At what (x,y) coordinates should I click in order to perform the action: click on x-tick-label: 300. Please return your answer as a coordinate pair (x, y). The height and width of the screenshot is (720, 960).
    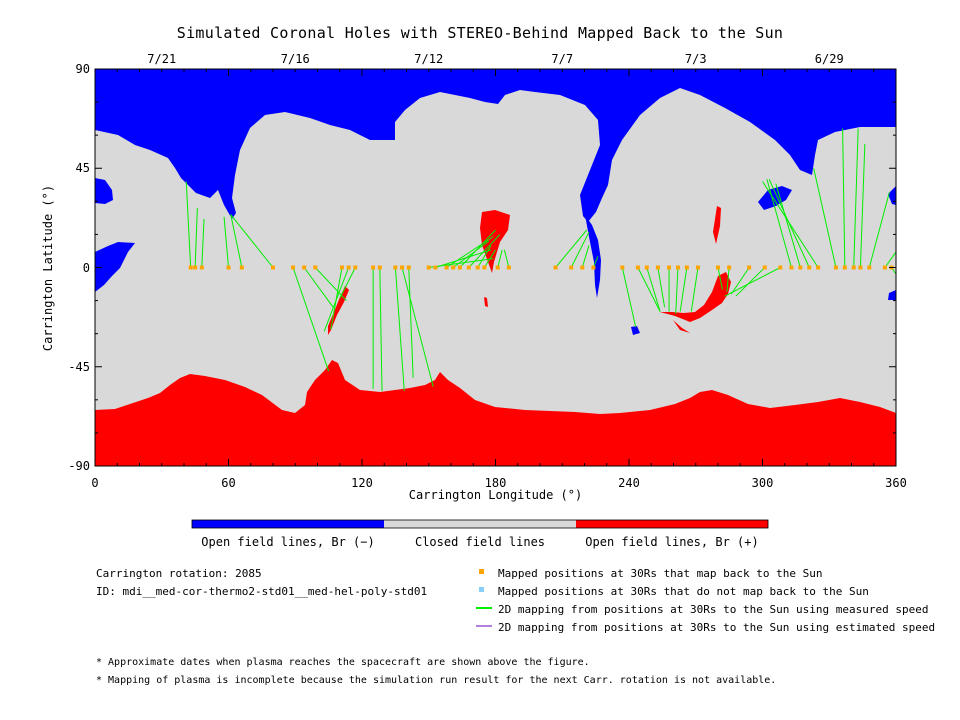
    Looking at the image, I should click on (762, 483).